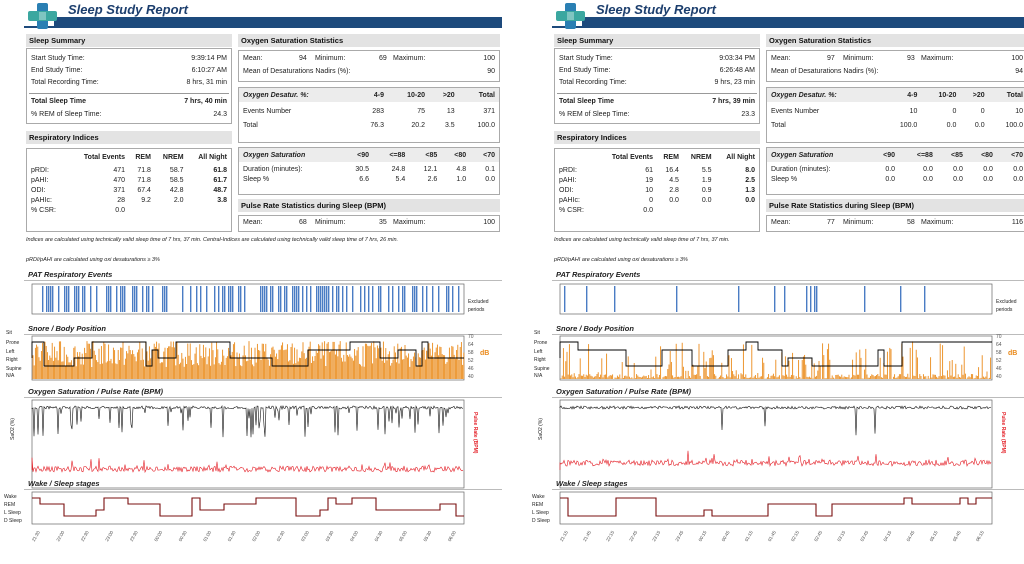 Image resolution: width=1024 pixels, height=564 pixels. I want to click on time-tick-label: 05:00, so click(403, 536).